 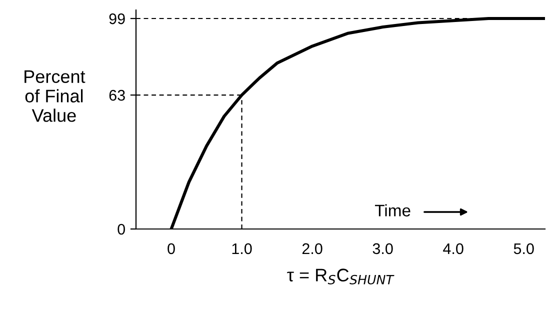 What do you see at coordinates (392, 210) in the screenshot?
I see `annotation: Time` at bounding box center [392, 210].